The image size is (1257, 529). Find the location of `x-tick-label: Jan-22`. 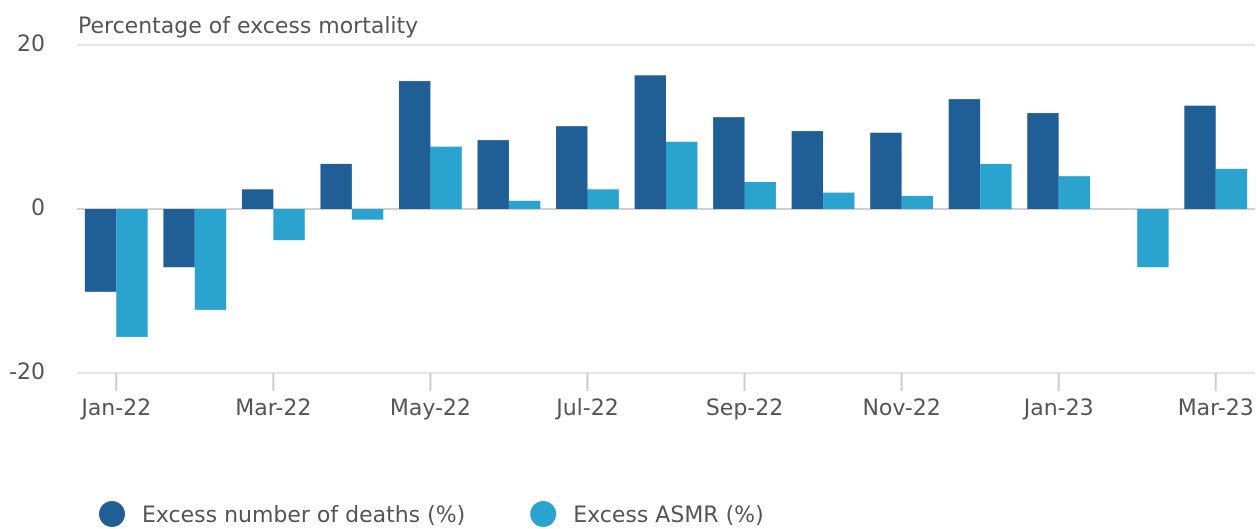

x-tick-label: Jan-22 is located at coordinates (115, 408).